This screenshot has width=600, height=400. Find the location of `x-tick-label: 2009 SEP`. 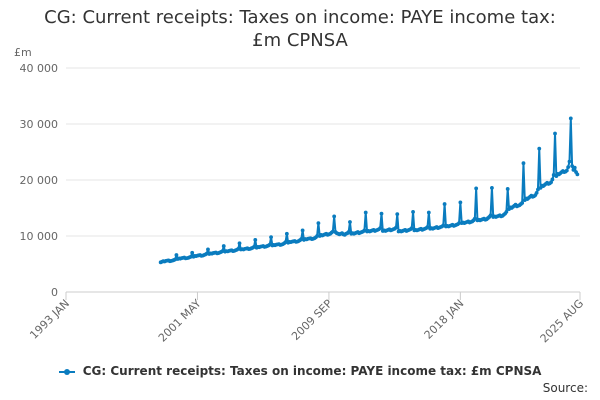

x-tick-label: 2009 SEP is located at coordinates (312, 320).